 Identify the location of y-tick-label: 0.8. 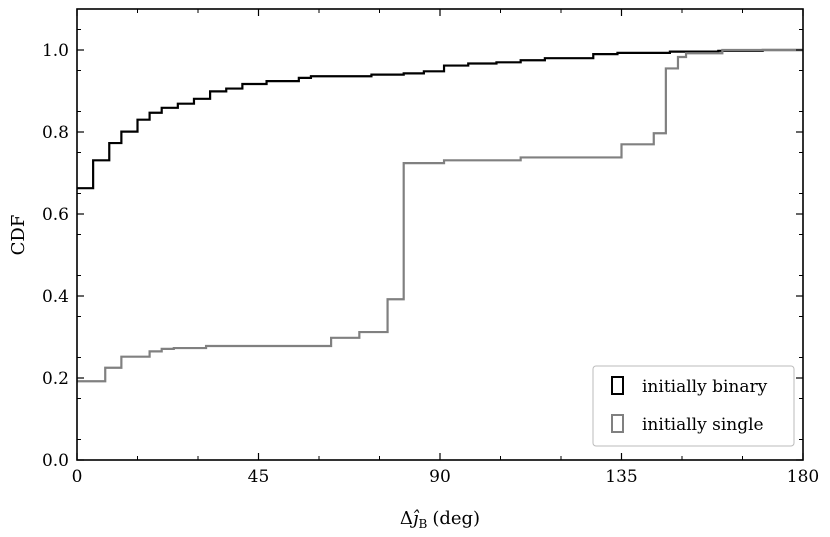
(55, 133).